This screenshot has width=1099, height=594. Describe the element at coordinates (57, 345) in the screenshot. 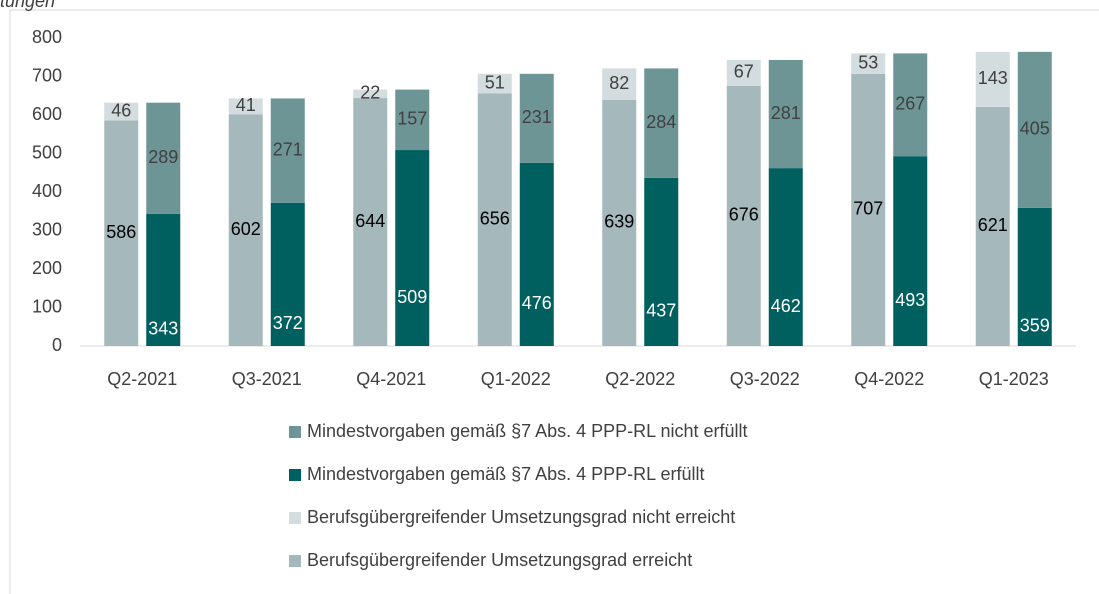

I see `y-tick-label: 0` at that location.